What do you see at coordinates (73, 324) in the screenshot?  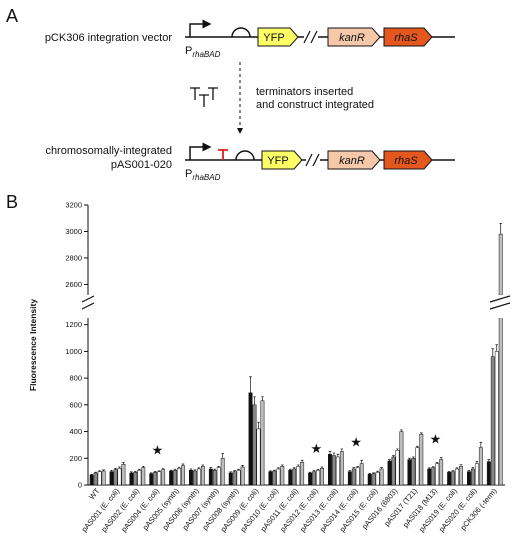 I see `y-tick-label: 1200` at bounding box center [73, 324].